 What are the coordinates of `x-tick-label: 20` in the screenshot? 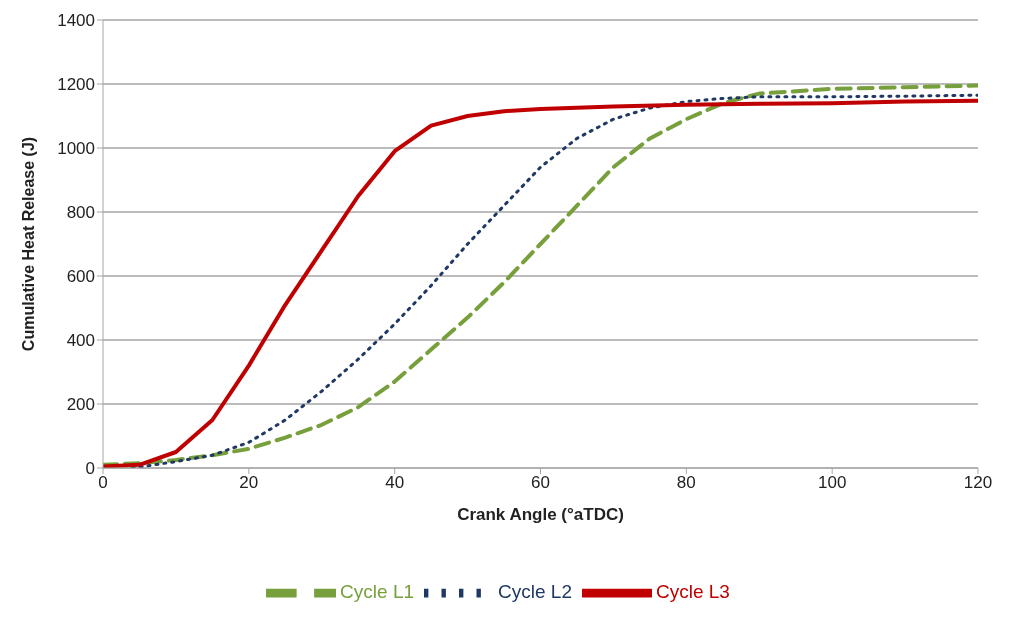 It's located at (249, 483).